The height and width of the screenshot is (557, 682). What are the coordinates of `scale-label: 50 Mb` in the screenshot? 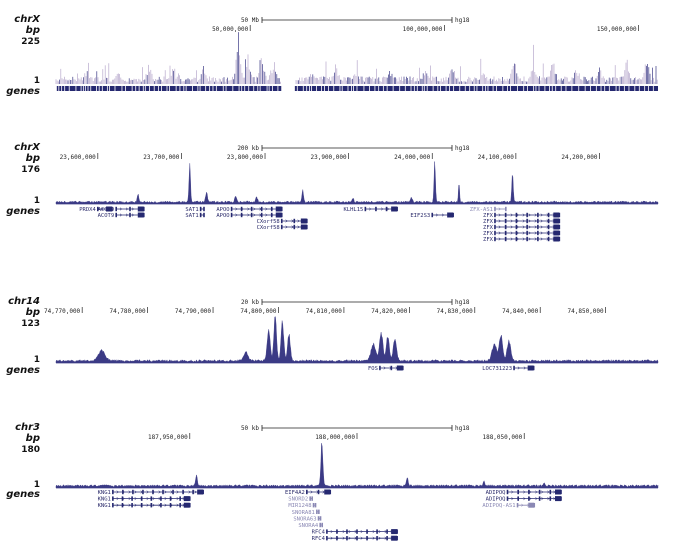 It's located at (250, 20).